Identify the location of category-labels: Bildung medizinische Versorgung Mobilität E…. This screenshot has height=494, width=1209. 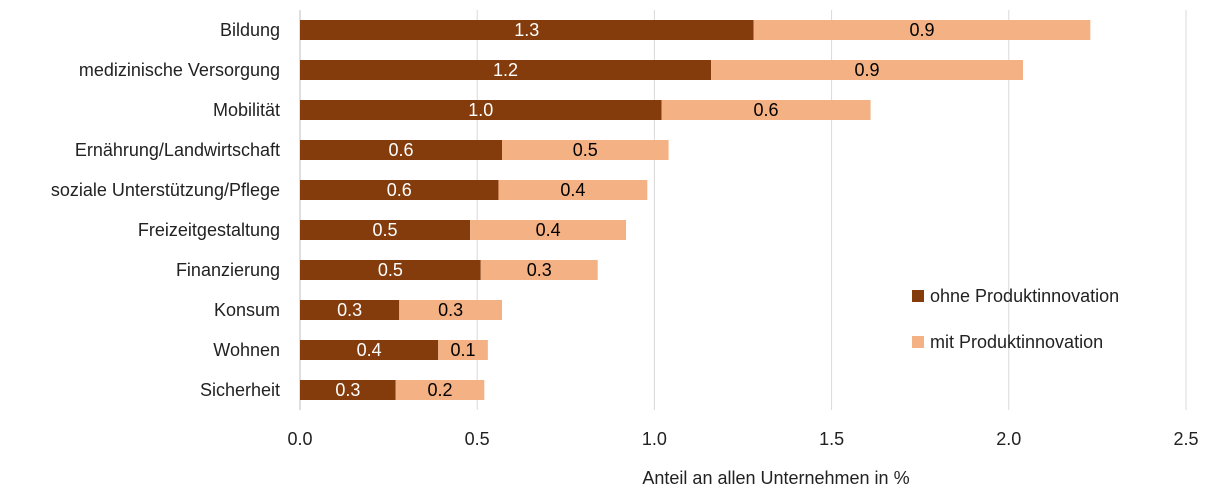
(165, 210).